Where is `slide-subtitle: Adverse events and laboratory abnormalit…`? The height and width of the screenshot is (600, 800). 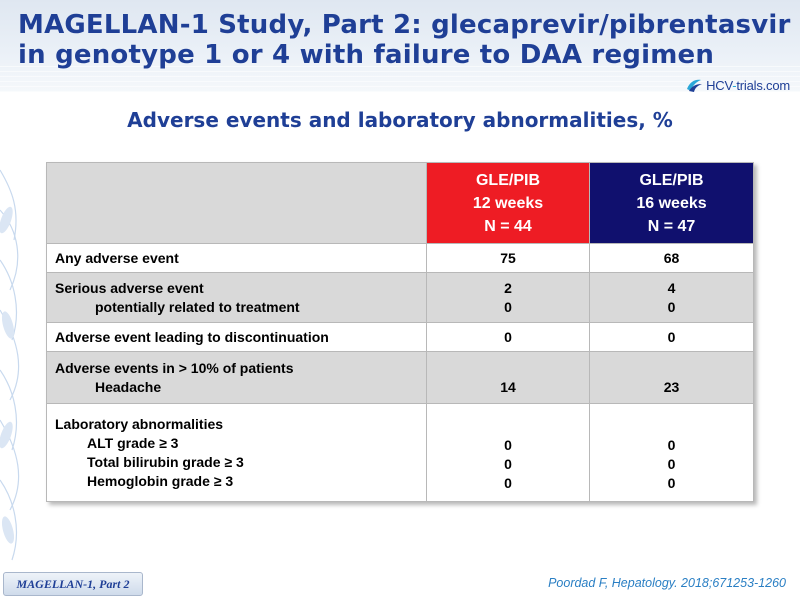
slide-subtitle: Adverse events and laboratory abnormalit… is located at coordinates (400, 120).